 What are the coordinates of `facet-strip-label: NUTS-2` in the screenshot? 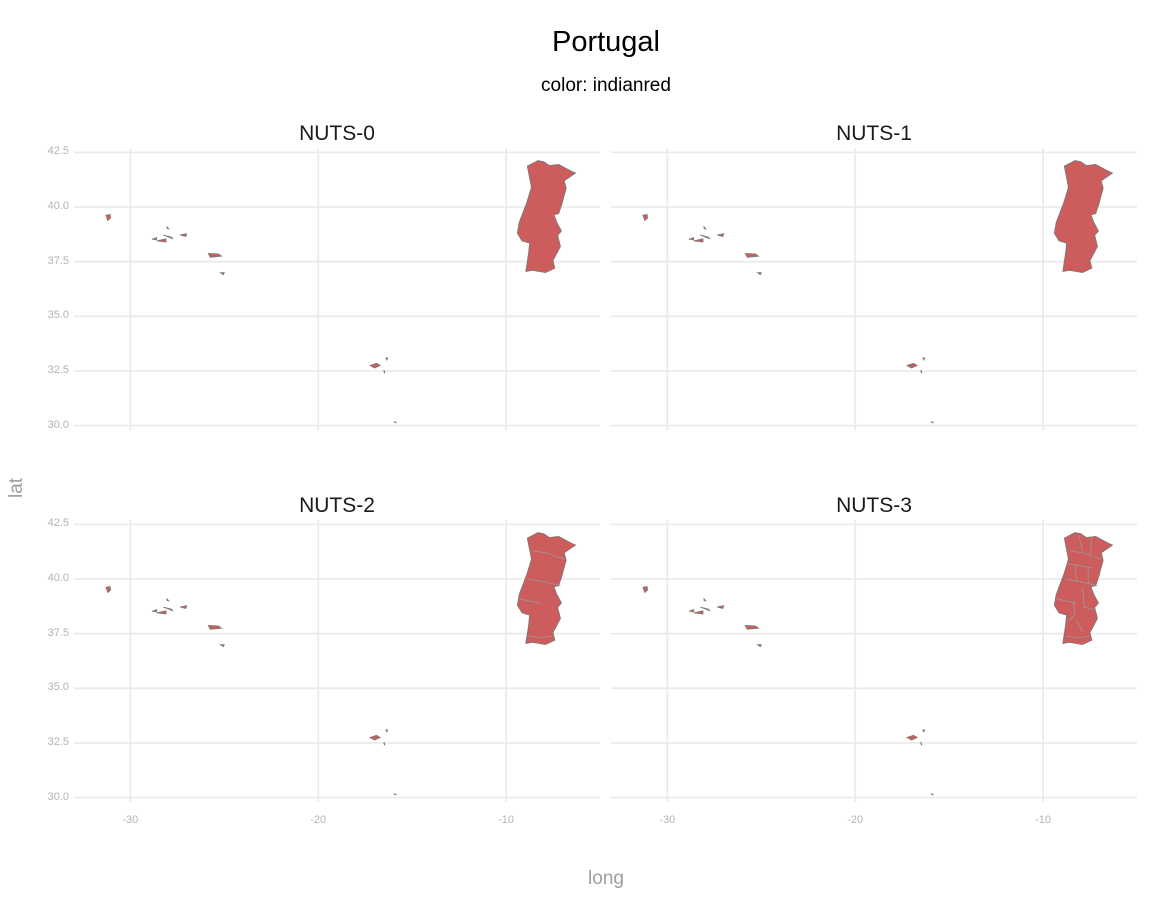 It's located at (337, 505).